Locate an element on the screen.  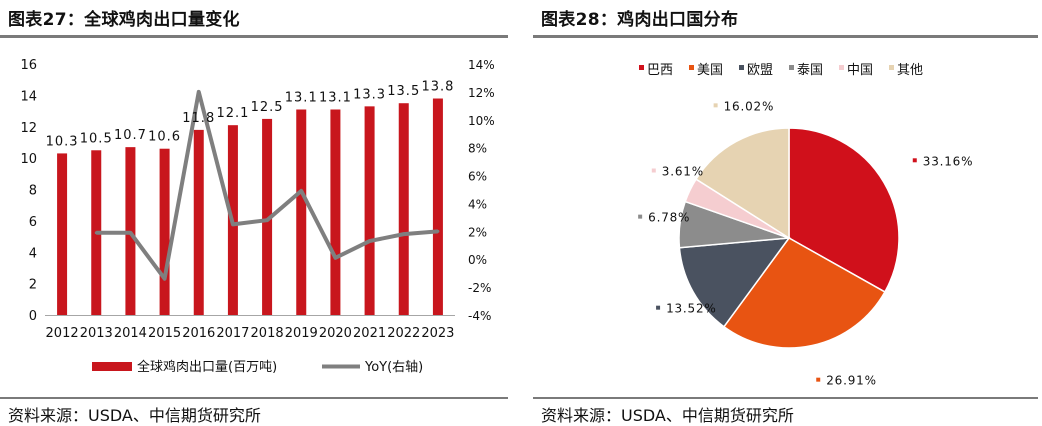
bar-data-label: 10.5 is located at coordinates (96, 138).